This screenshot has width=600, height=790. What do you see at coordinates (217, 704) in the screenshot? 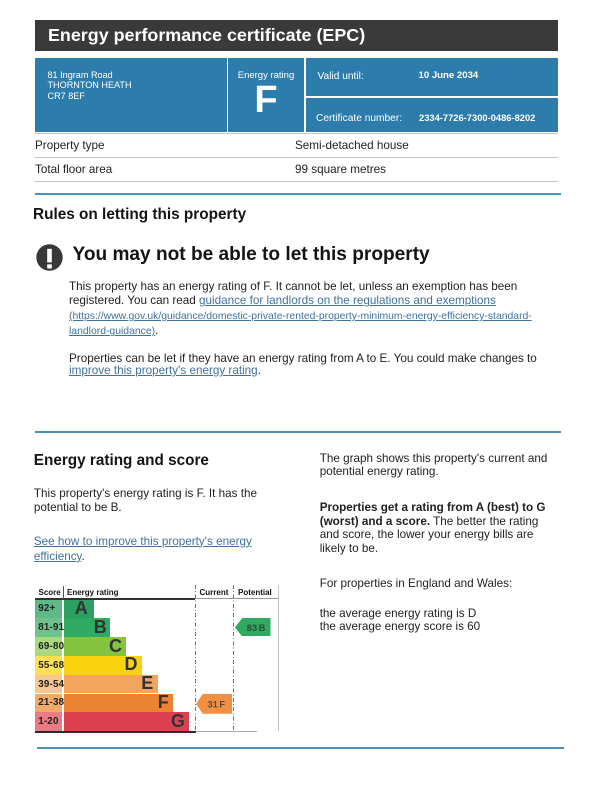
I see `svg-text: 31 F` at bounding box center [217, 704].